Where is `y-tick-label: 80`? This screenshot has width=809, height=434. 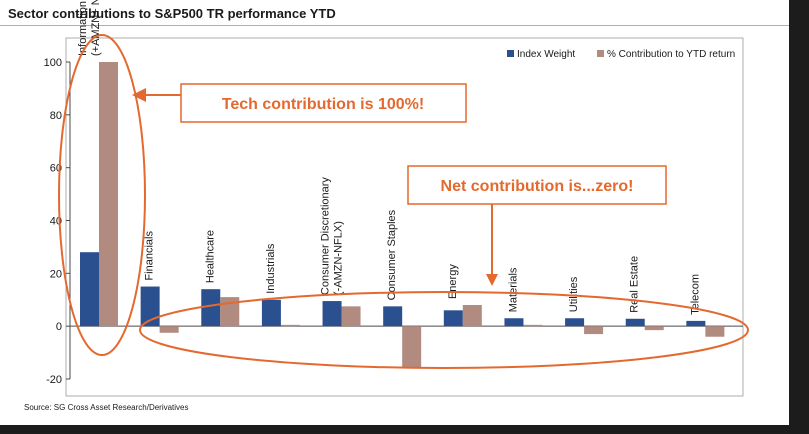
y-tick-label: 80 is located at coordinates (56, 116).